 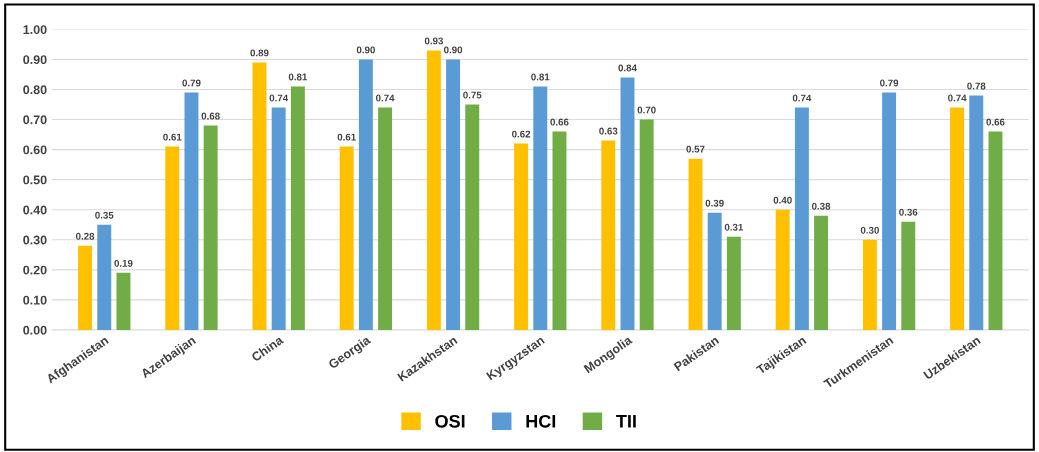 What do you see at coordinates (35, 330) in the screenshot?
I see `y-tick-label: 0.00` at bounding box center [35, 330].